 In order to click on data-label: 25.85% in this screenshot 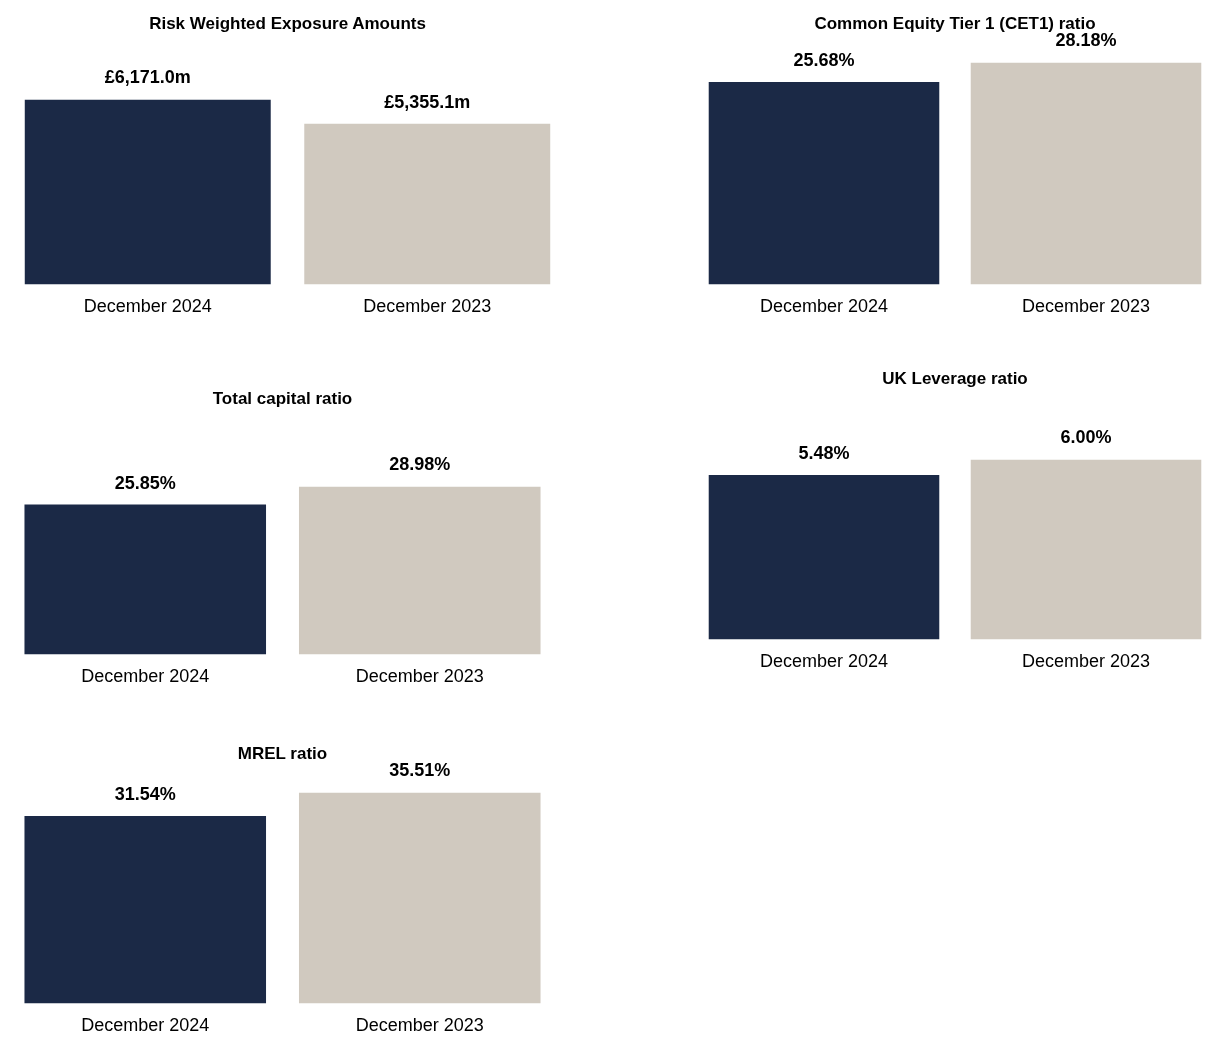, I will do `click(145, 482)`.